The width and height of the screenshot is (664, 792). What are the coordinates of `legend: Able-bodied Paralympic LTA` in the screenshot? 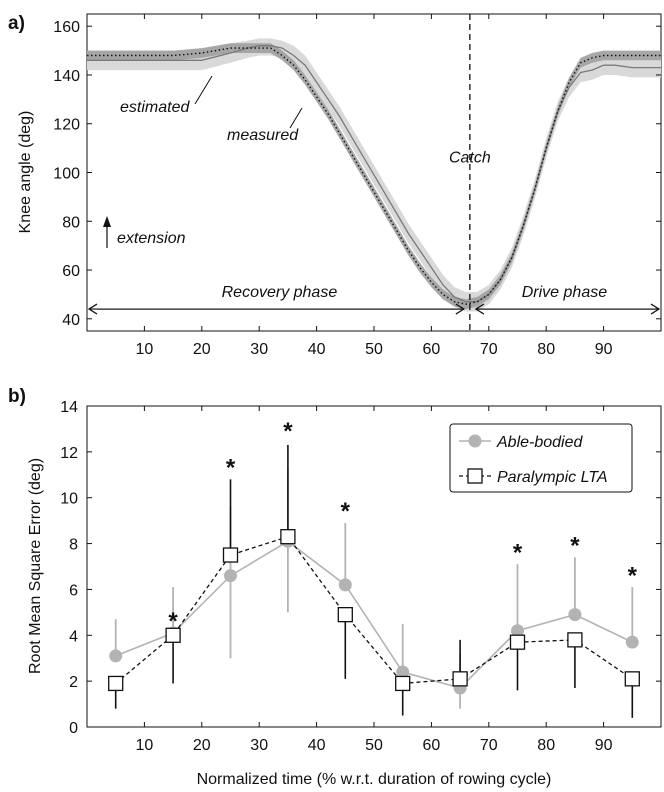 It's located at (541, 458).